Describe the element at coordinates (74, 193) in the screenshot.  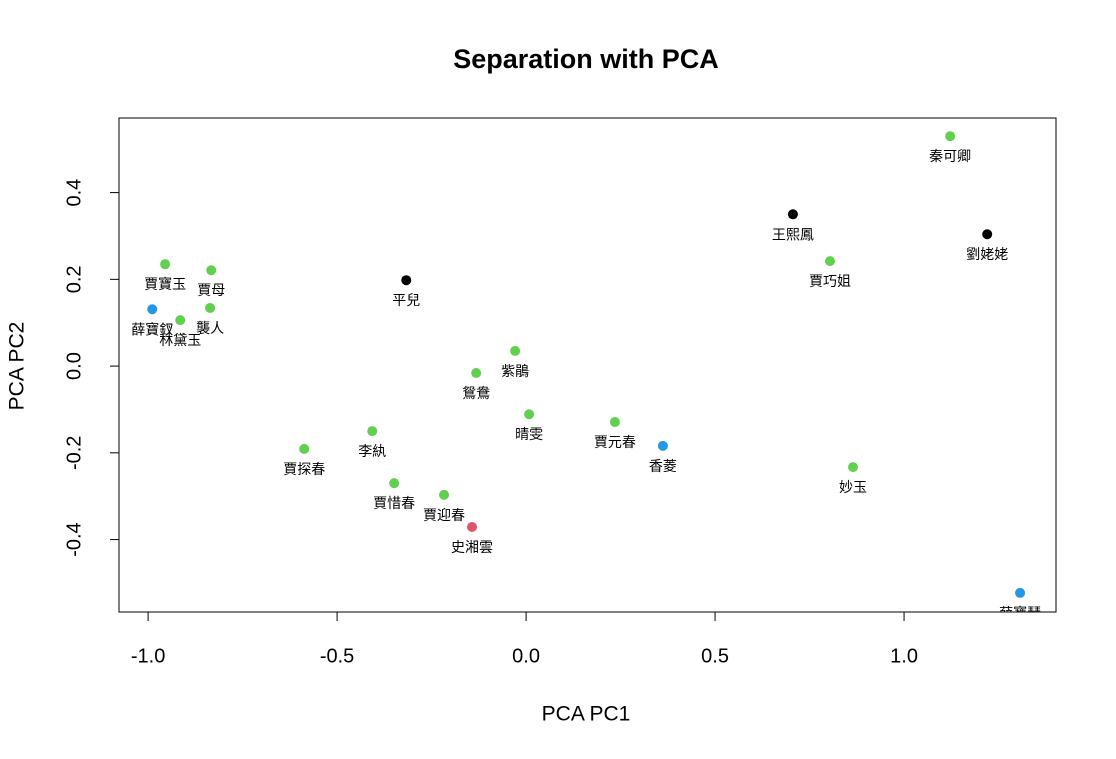
I see `y-tick-label: 0.4` at that location.